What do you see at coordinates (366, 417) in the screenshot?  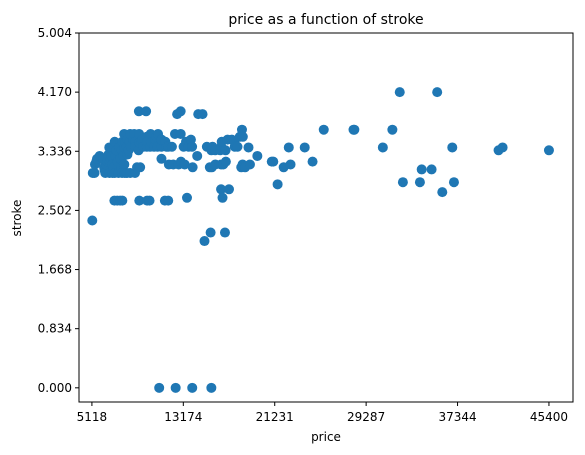 I see `x-tick-label: 29287` at bounding box center [366, 417].